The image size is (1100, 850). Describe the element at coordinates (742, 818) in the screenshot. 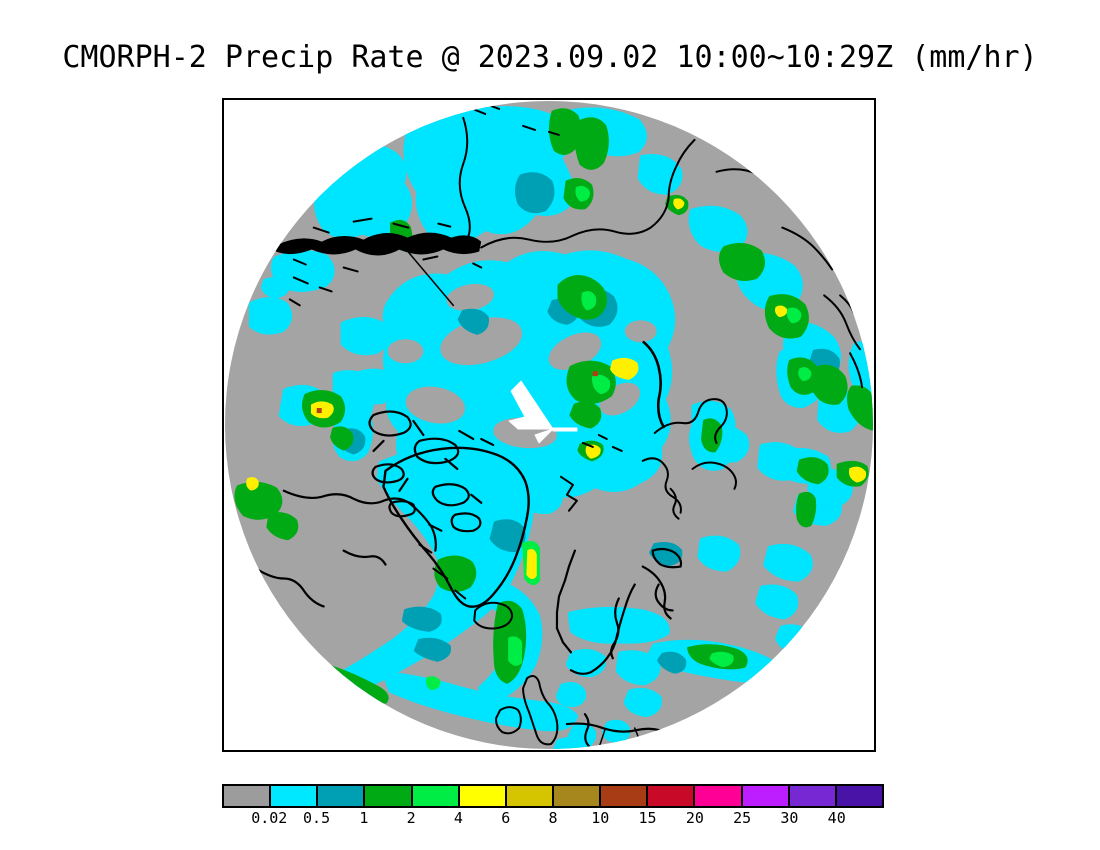

I see `colorbar-label: 25` at that location.